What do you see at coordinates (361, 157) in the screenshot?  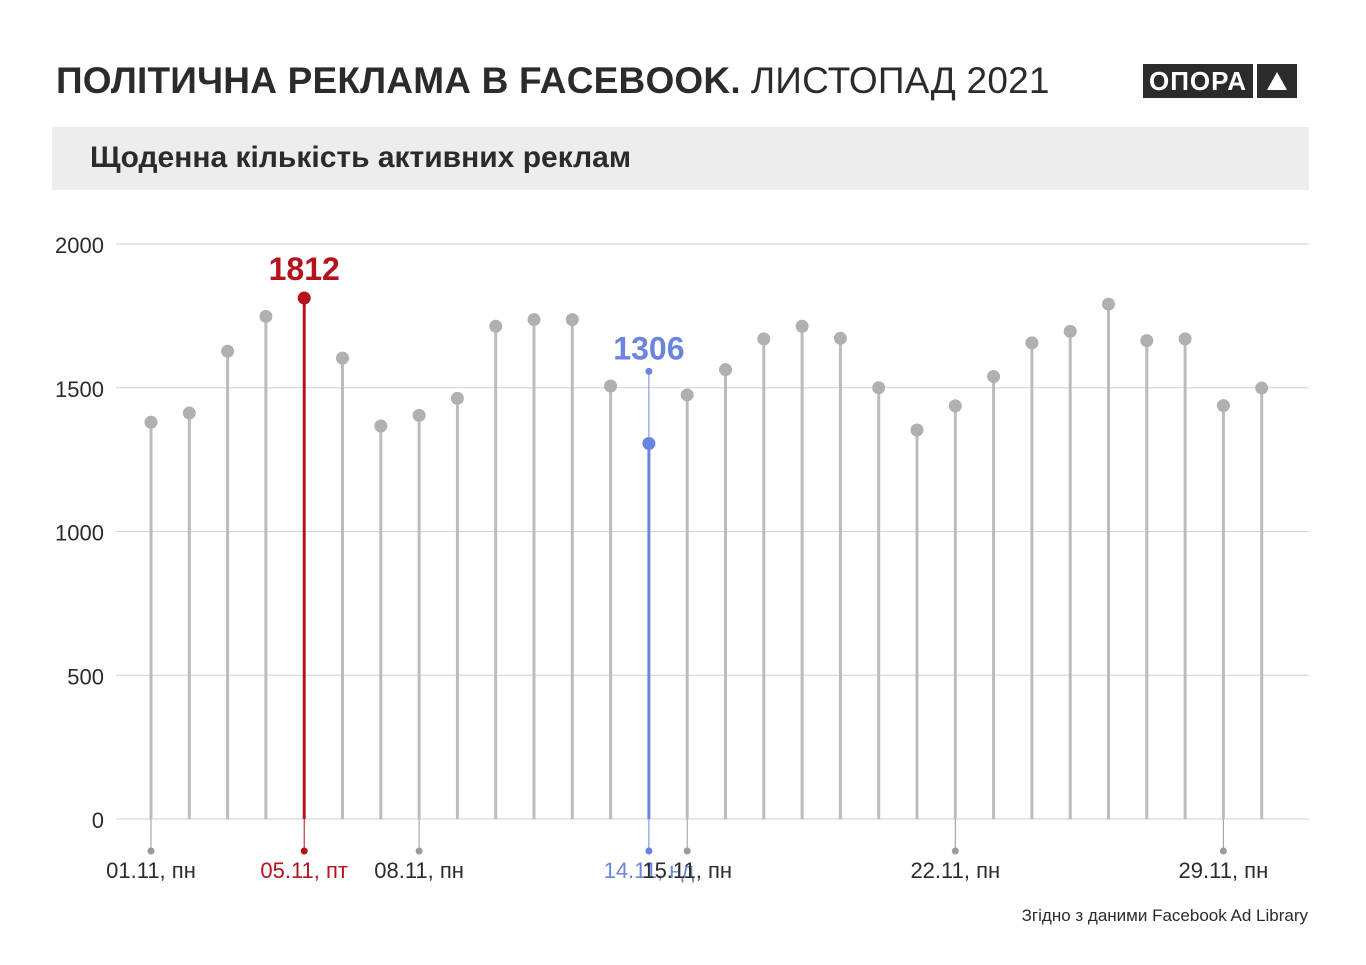 I see `chart-subtitle: Щоденна кількість активних реклам` at bounding box center [361, 157].